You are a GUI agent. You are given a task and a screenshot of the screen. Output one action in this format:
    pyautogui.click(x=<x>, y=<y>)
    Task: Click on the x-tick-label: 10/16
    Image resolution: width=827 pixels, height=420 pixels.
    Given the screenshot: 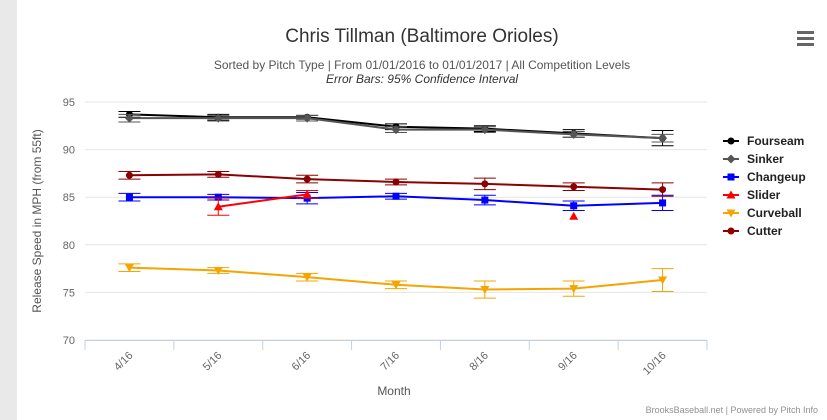 What is the action you would take?
    pyautogui.click(x=655, y=364)
    